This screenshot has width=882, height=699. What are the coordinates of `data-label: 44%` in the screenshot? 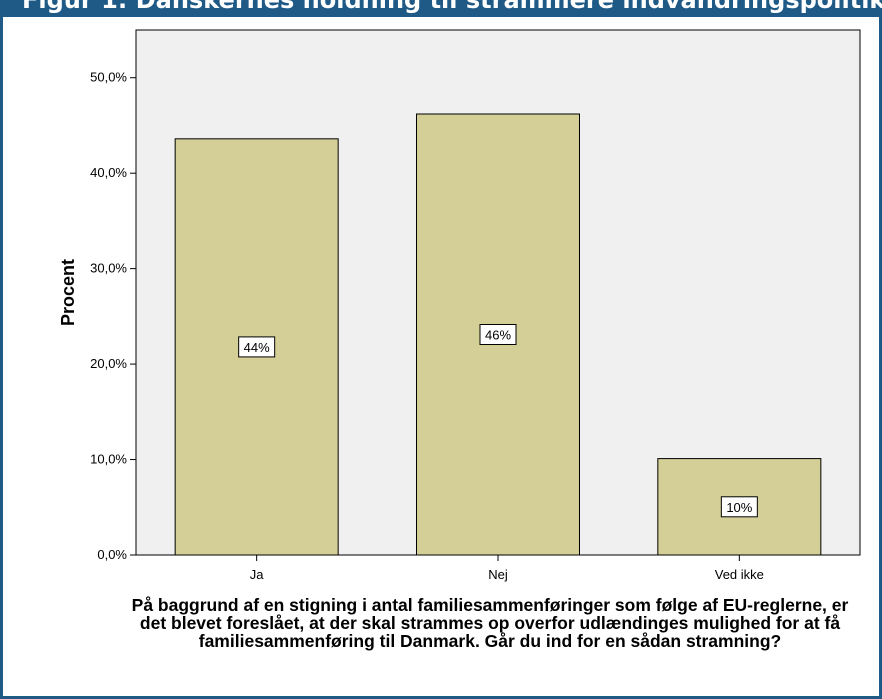 It's located at (257, 347).